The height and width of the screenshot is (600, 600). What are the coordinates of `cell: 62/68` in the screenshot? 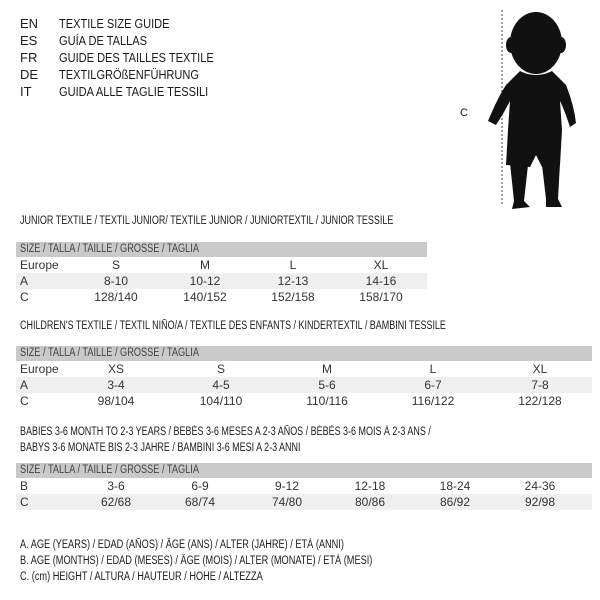 It's located at (116, 502).